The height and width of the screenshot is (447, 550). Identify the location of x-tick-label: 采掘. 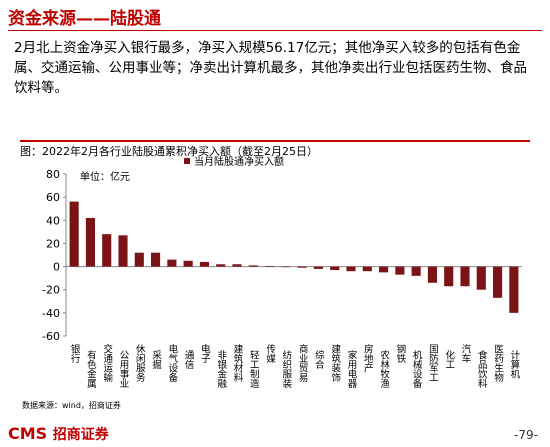
(156, 360).